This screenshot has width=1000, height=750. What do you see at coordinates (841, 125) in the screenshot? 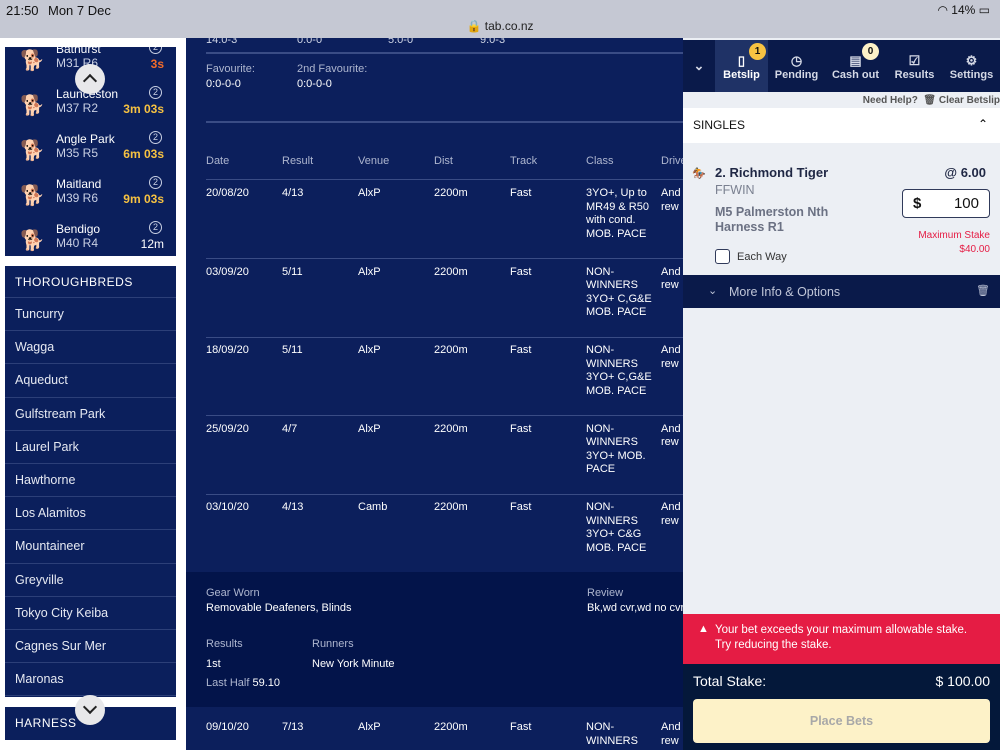
I see `singles-header: SINGLES ⌃` at bounding box center [841, 125].